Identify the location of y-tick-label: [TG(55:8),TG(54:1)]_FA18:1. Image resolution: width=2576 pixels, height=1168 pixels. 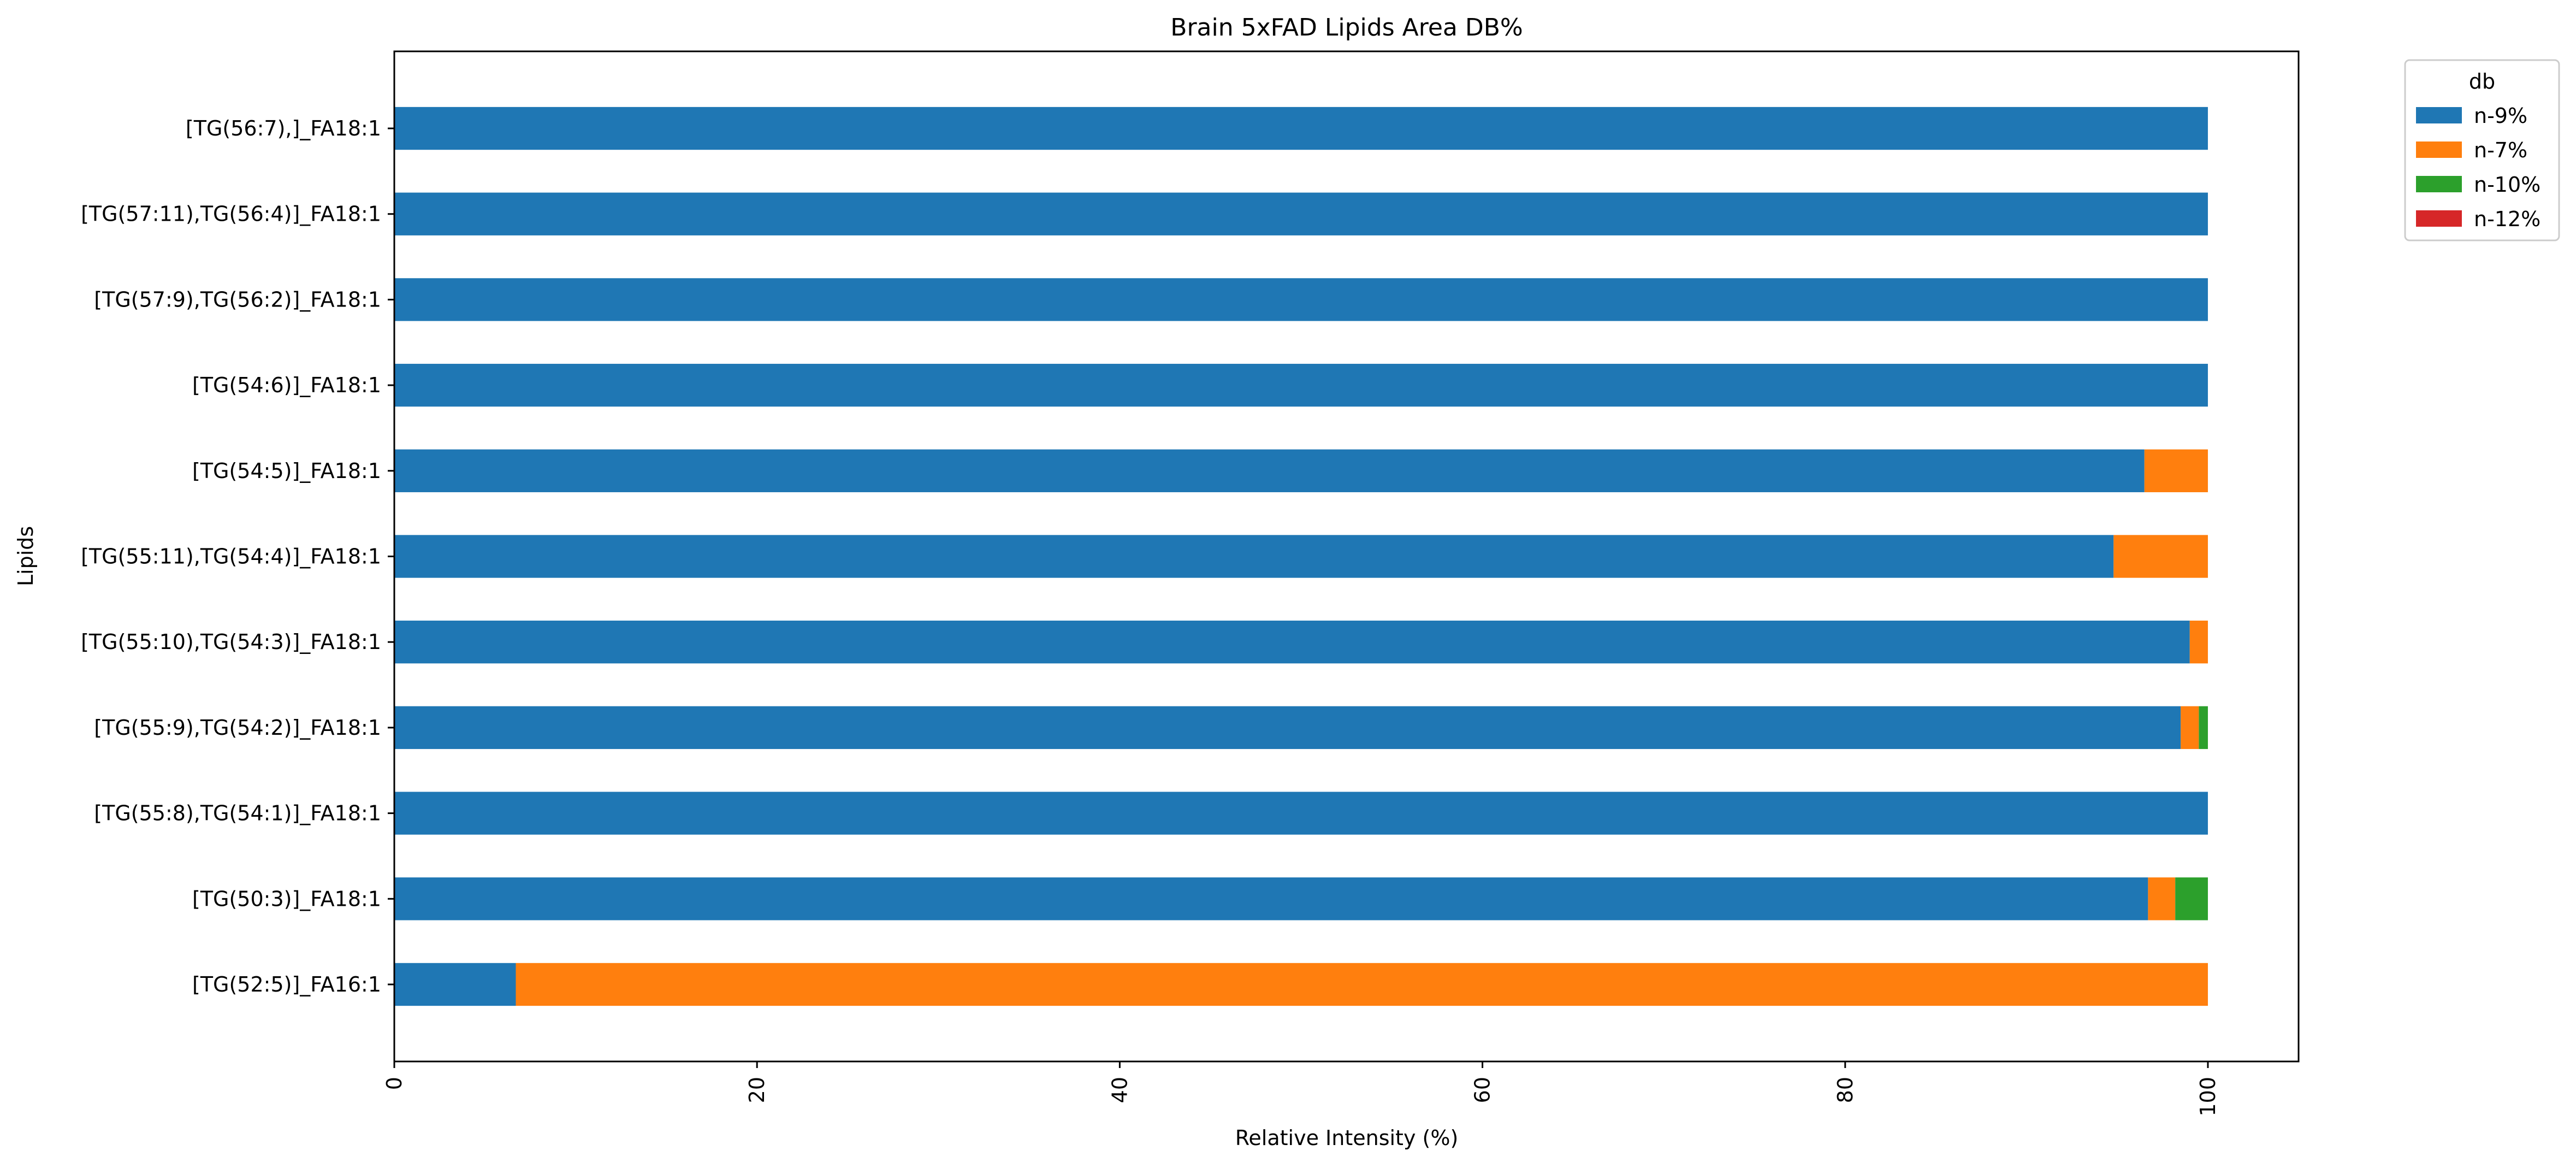
(237, 813).